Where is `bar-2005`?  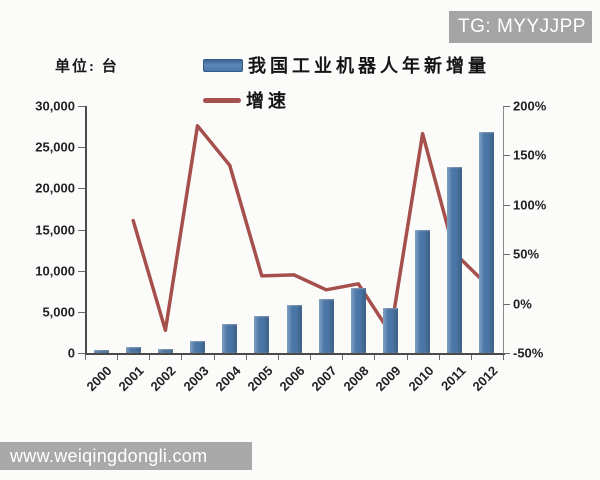
bar-2005 is located at coordinates (262, 334).